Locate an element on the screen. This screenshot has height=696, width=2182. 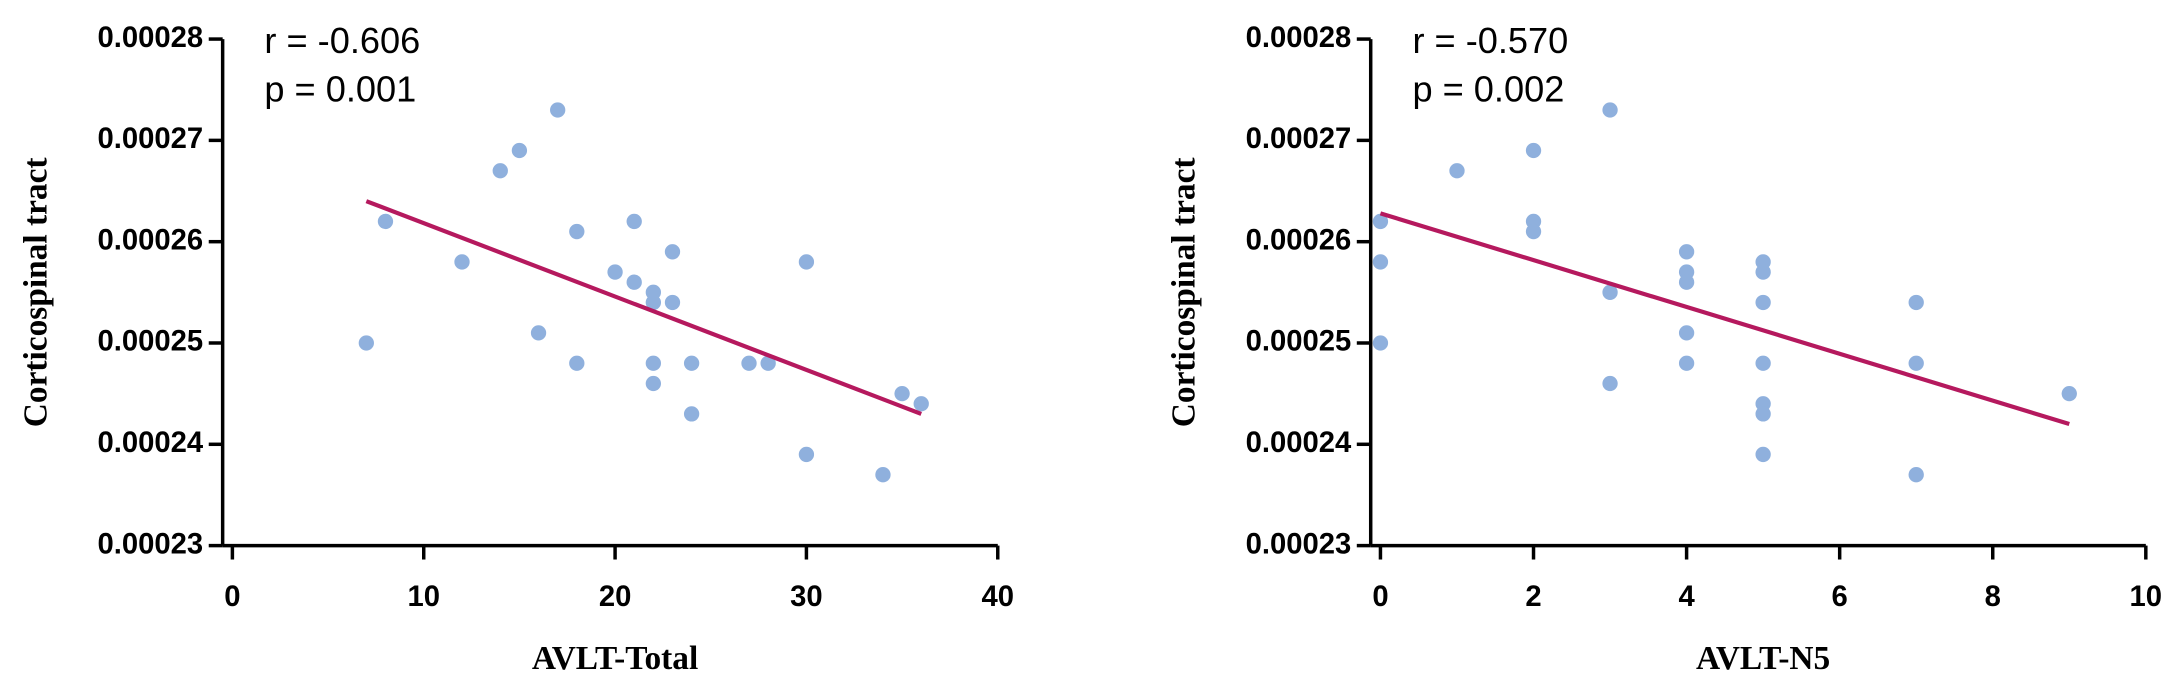
x-tick-label: 4 is located at coordinates (1686, 597).